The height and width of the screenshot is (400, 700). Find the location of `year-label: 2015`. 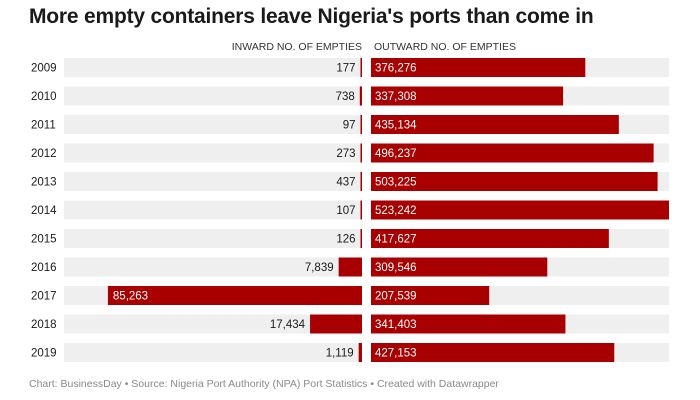

year-label: 2015 is located at coordinates (44, 240).